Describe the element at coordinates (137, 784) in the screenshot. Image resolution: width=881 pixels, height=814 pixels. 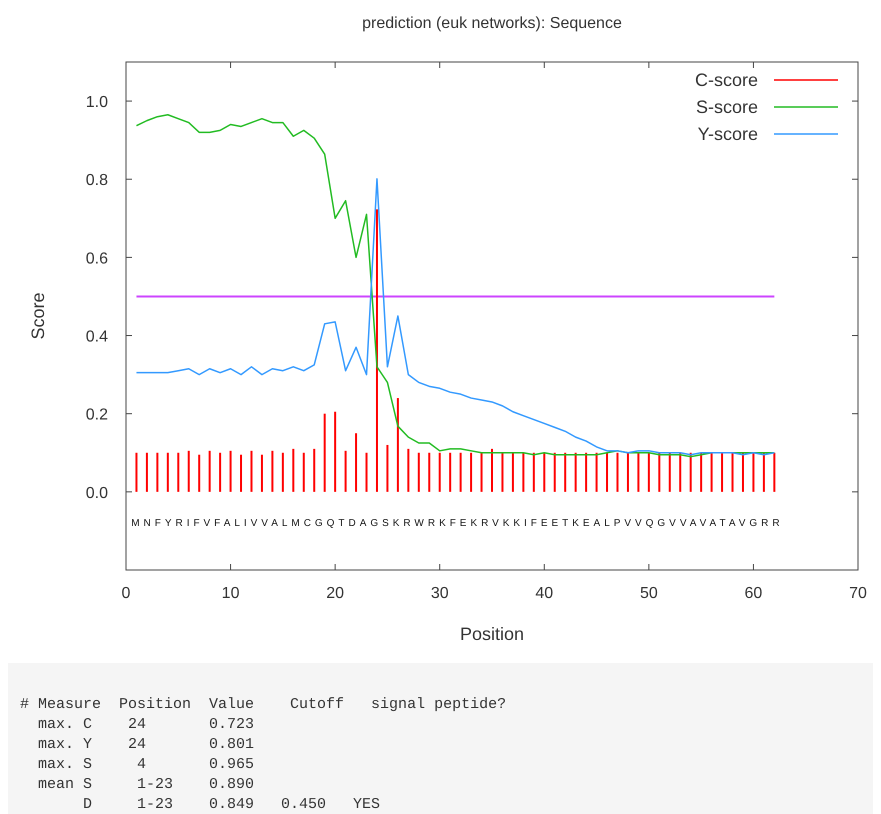
I see `text: mean S 1-23 0.890` at that location.